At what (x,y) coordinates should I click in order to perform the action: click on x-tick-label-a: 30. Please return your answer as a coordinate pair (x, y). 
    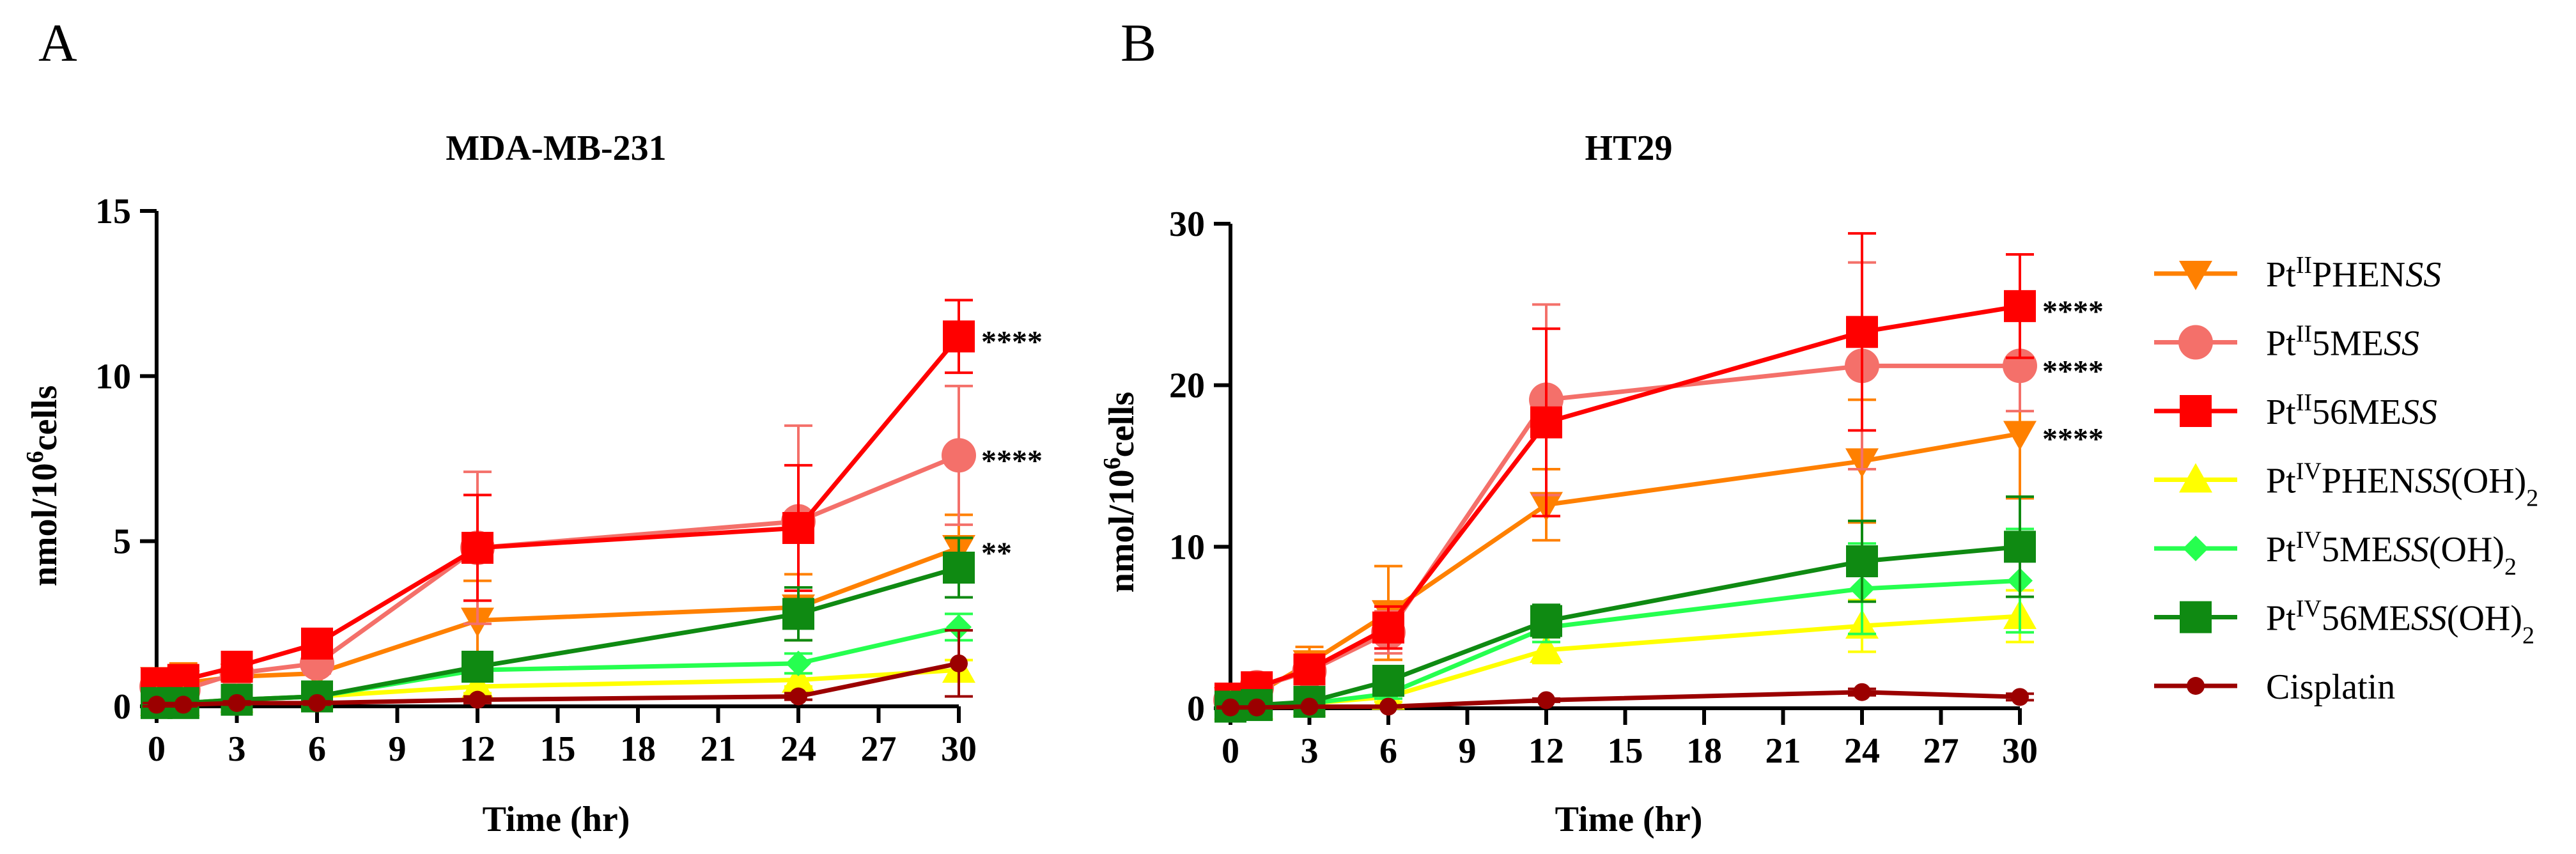
    Looking at the image, I should click on (959, 749).